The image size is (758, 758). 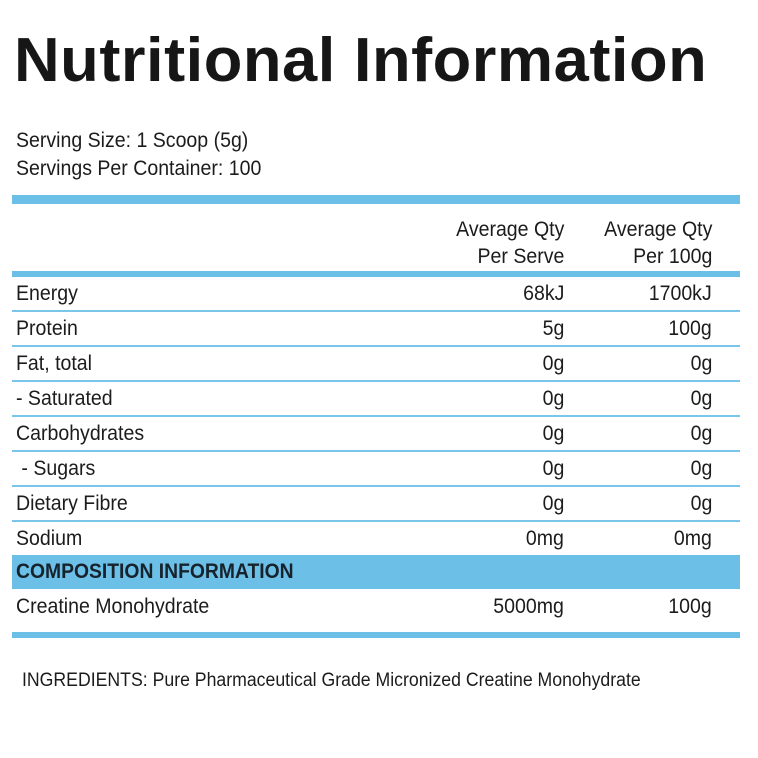 What do you see at coordinates (113, 606) in the screenshot?
I see `composition-label: Creatine Monohydrate` at bounding box center [113, 606].